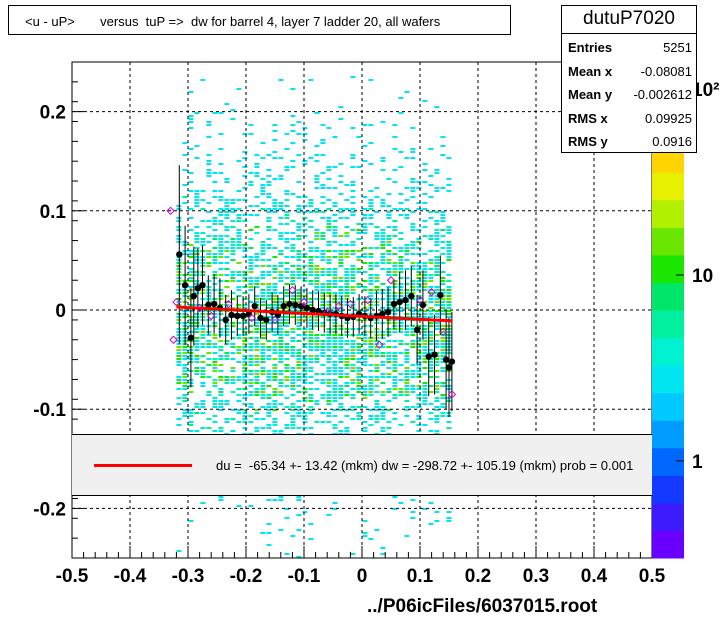 The image size is (720, 620). What do you see at coordinates (314, 314) in the screenshot?
I see `fit-line` at bounding box center [314, 314].